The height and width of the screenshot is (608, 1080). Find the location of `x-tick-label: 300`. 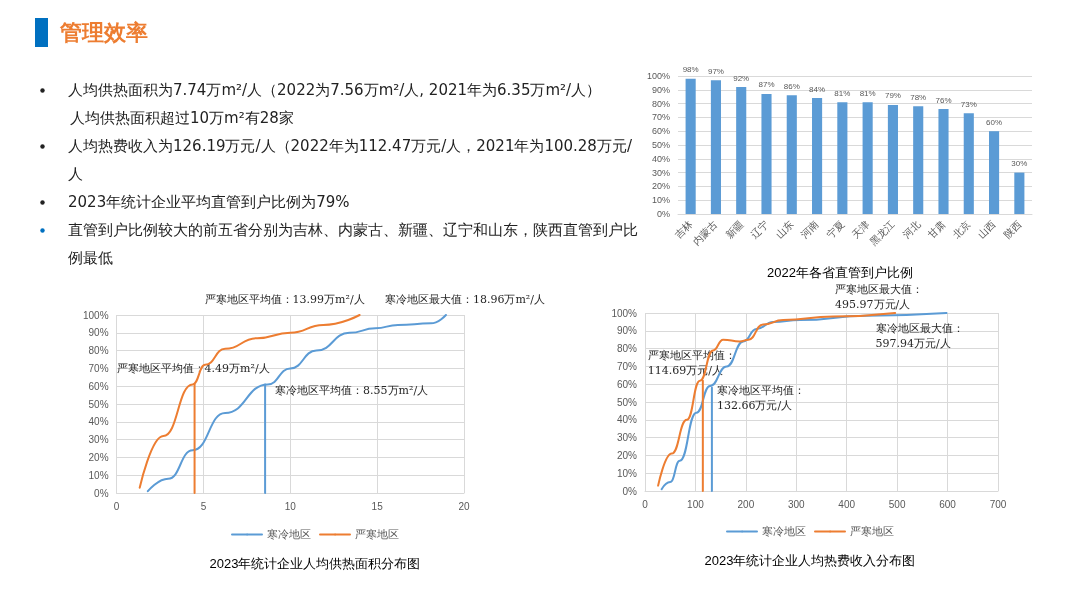

x-tick-label: 300 is located at coordinates (796, 504).